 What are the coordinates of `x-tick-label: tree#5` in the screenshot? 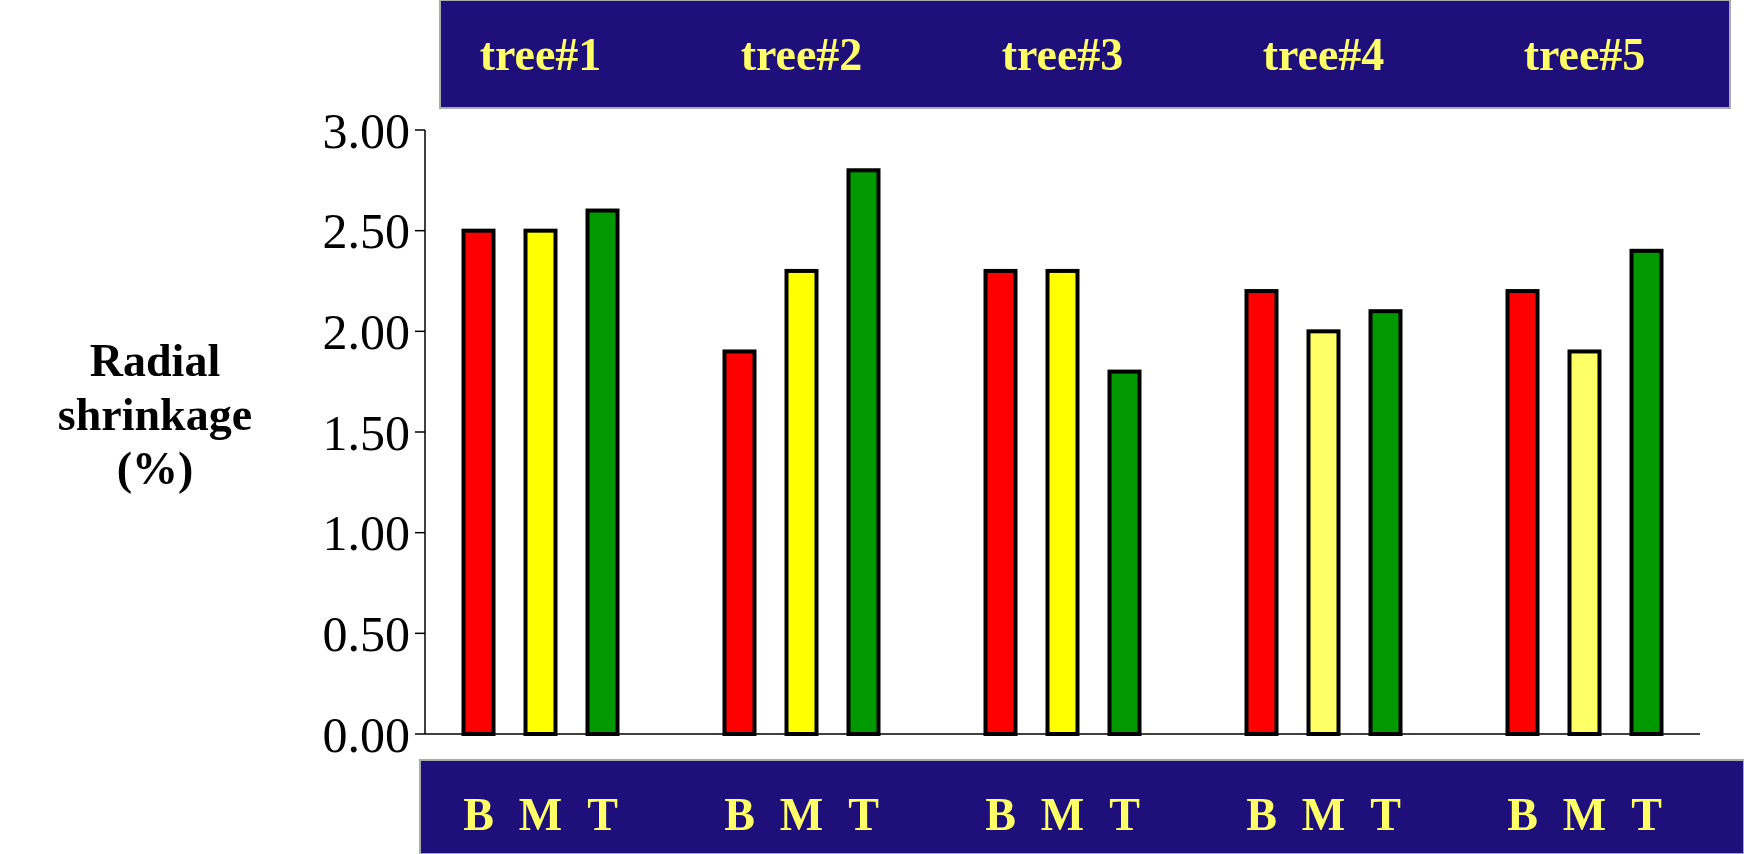 It's located at (1584, 54).